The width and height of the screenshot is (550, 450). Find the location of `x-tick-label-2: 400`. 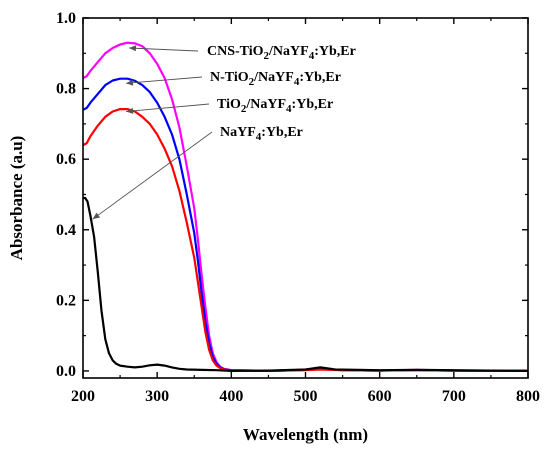

x-tick-label-2: 400 is located at coordinates (231, 396).